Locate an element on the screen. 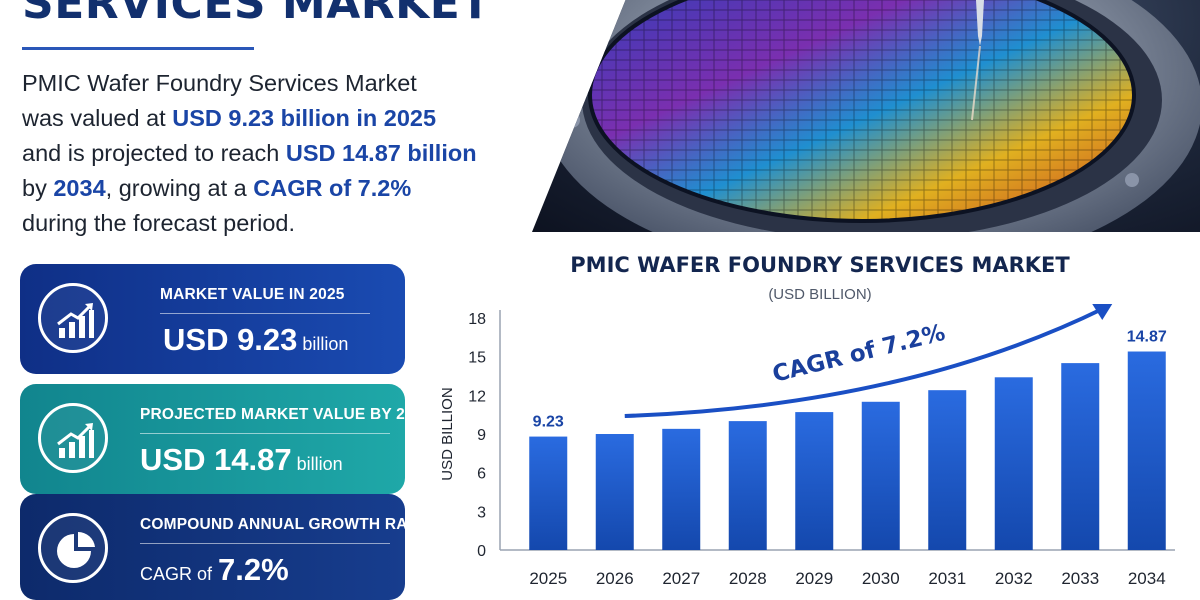  y-tick-label: 15 is located at coordinates (477, 358).